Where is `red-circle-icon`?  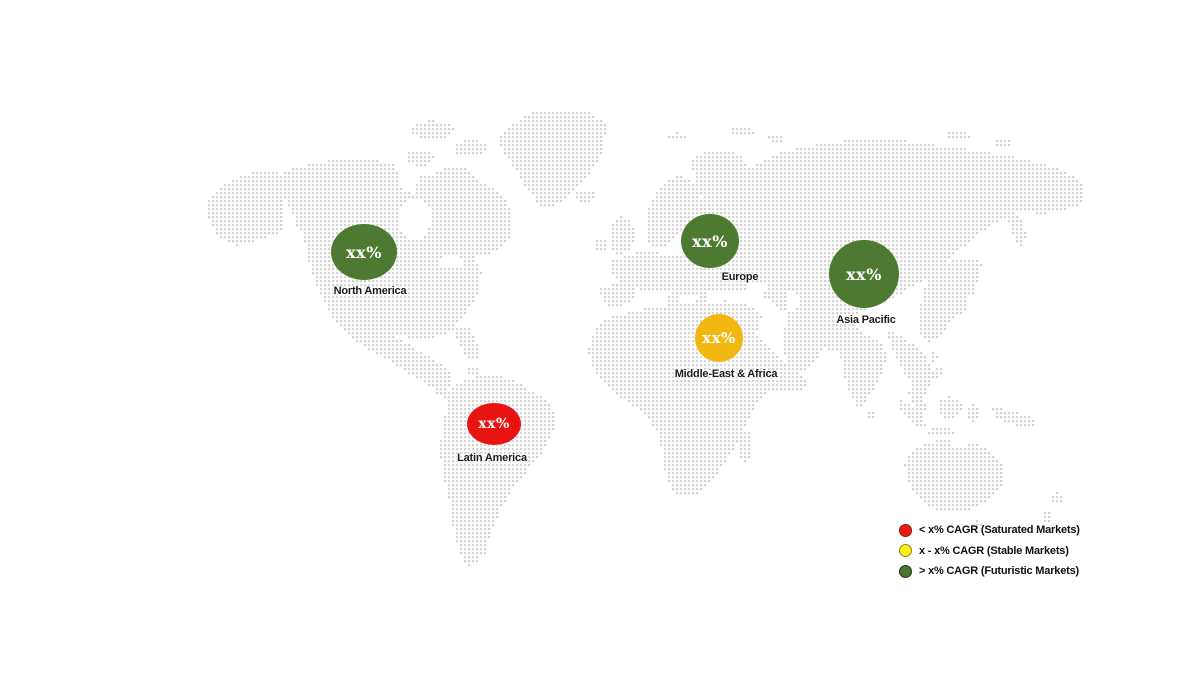 red-circle-icon is located at coordinates (905, 530).